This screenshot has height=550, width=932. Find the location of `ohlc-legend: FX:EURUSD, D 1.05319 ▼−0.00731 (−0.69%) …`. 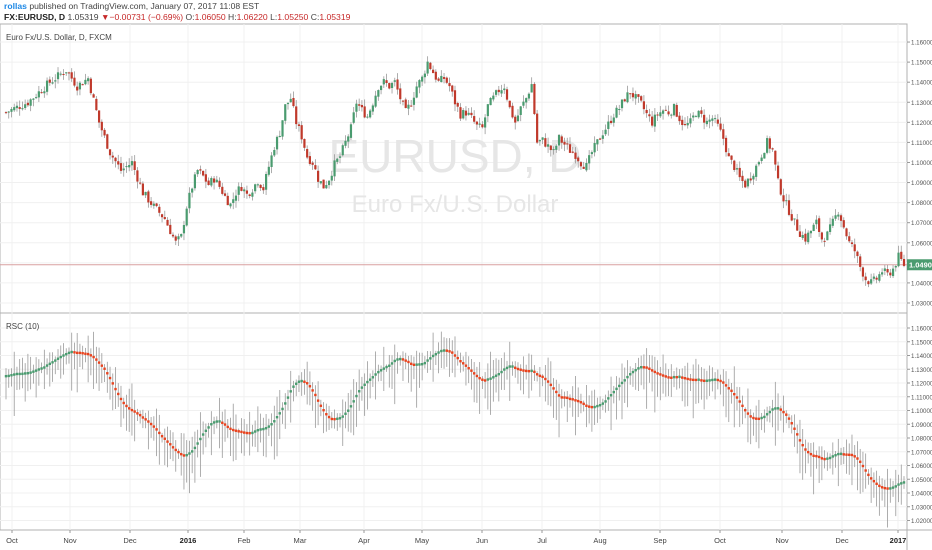

ohlc-legend: FX:EURUSD, D 1.05319 ▼−0.00731 (−0.69%) … is located at coordinates (177, 17).